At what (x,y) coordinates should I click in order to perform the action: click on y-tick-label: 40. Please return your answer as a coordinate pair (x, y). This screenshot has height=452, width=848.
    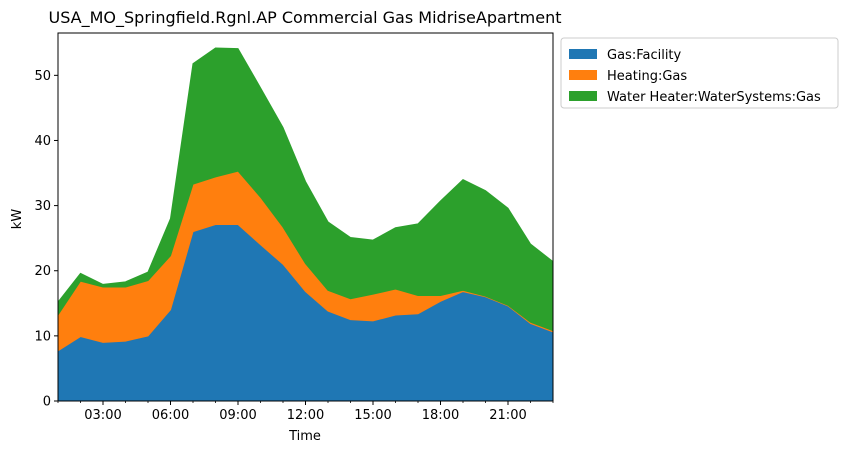
    Looking at the image, I should click on (42, 141).